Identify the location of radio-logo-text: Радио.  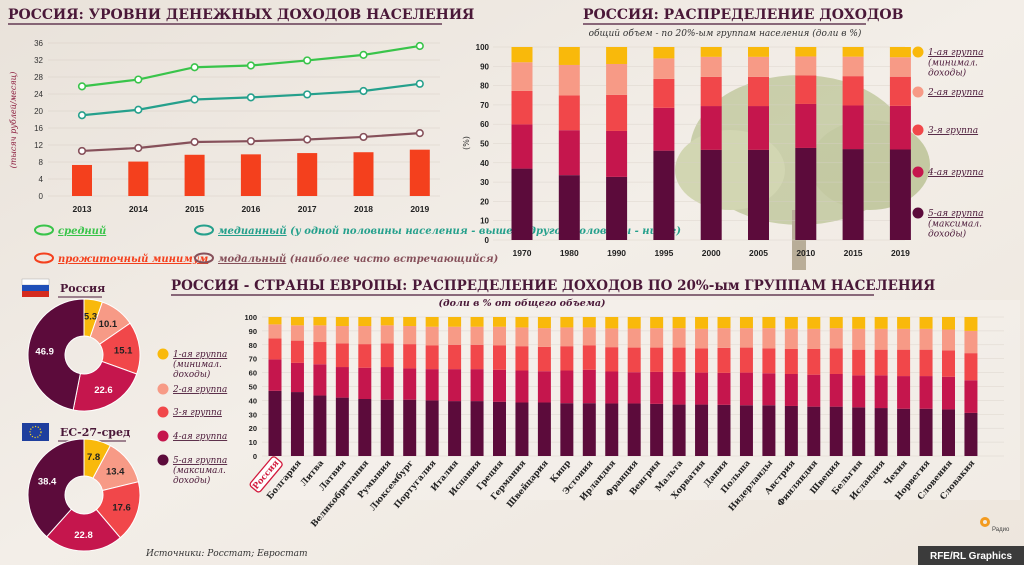
(1001, 530).